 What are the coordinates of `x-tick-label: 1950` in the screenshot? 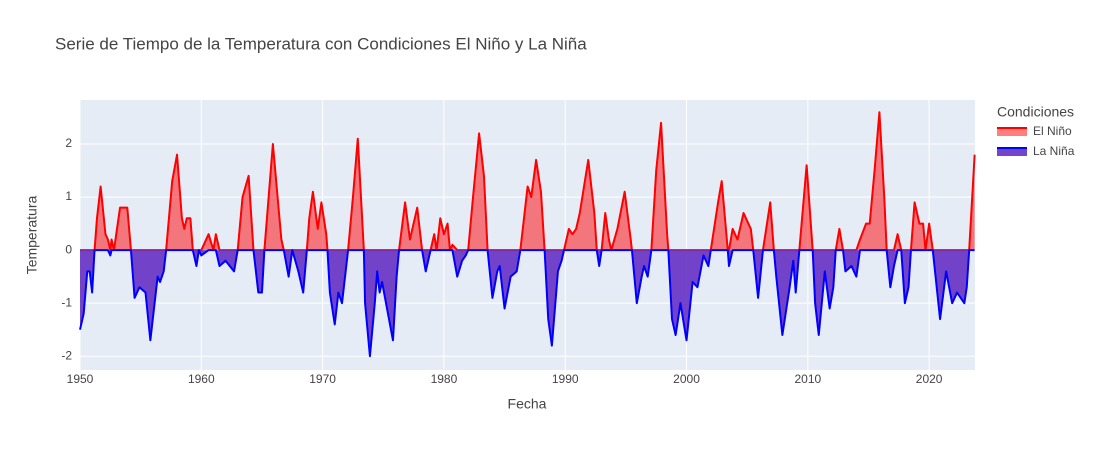 It's located at (80, 379).